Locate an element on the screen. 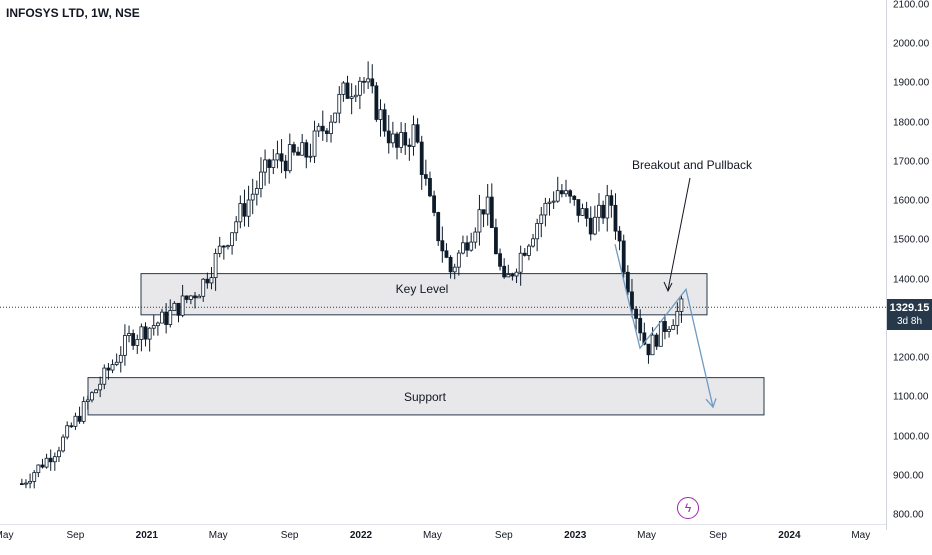 The image size is (932, 555). current-price-badge: 1329.15 3d 8h is located at coordinates (909, 314).